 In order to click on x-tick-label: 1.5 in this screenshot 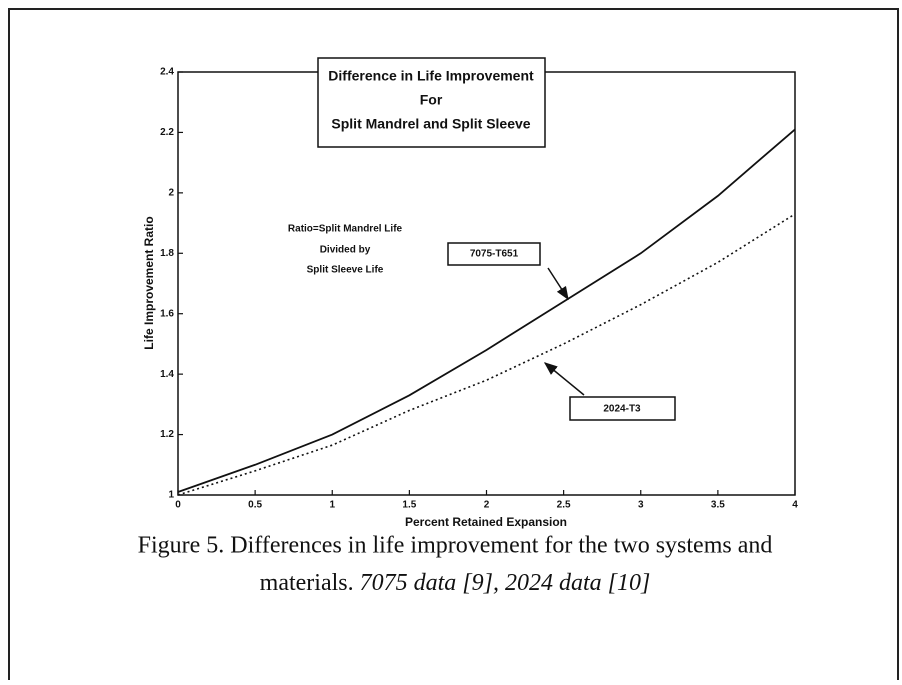, I will do `click(409, 505)`.